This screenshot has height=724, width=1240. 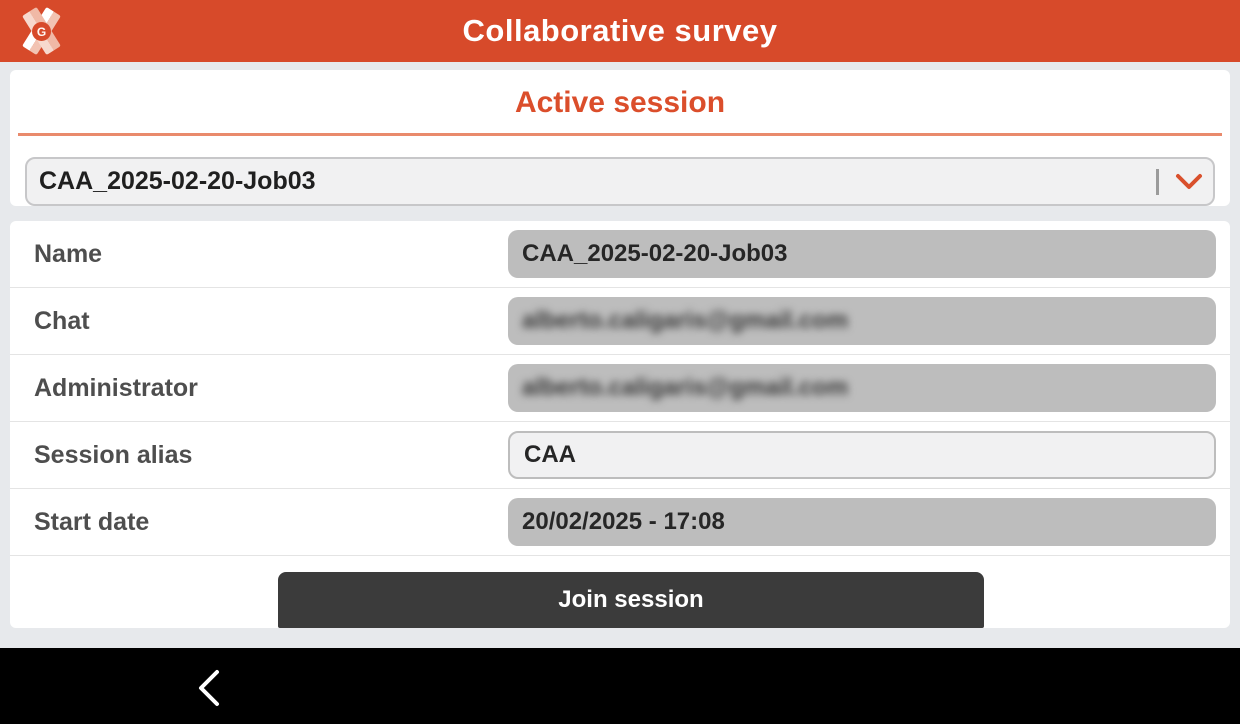 I want to click on name-field: CAA_2025-02-20-Job03, so click(x=862, y=254).